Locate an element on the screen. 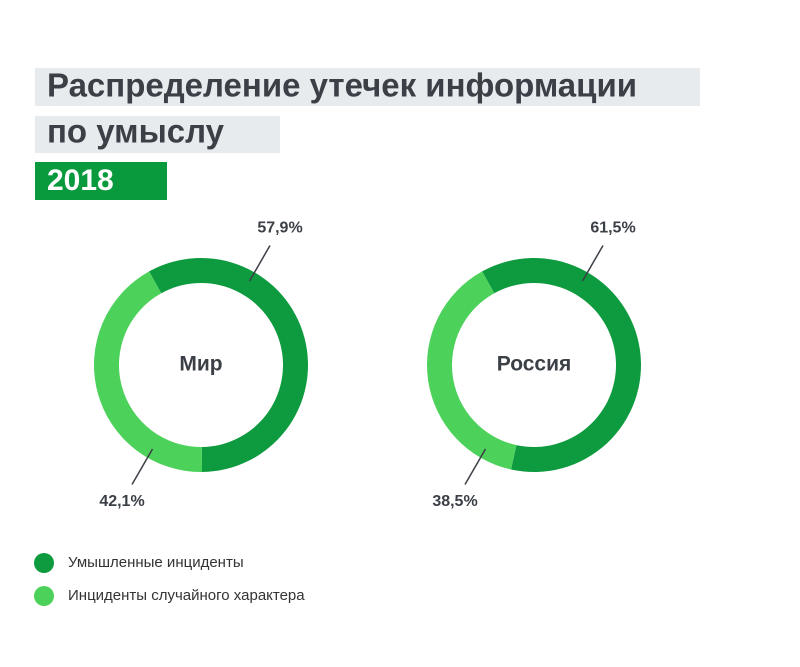 This screenshot has height=667, width=800. data-label: 57,9% is located at coordinates (279, 227).